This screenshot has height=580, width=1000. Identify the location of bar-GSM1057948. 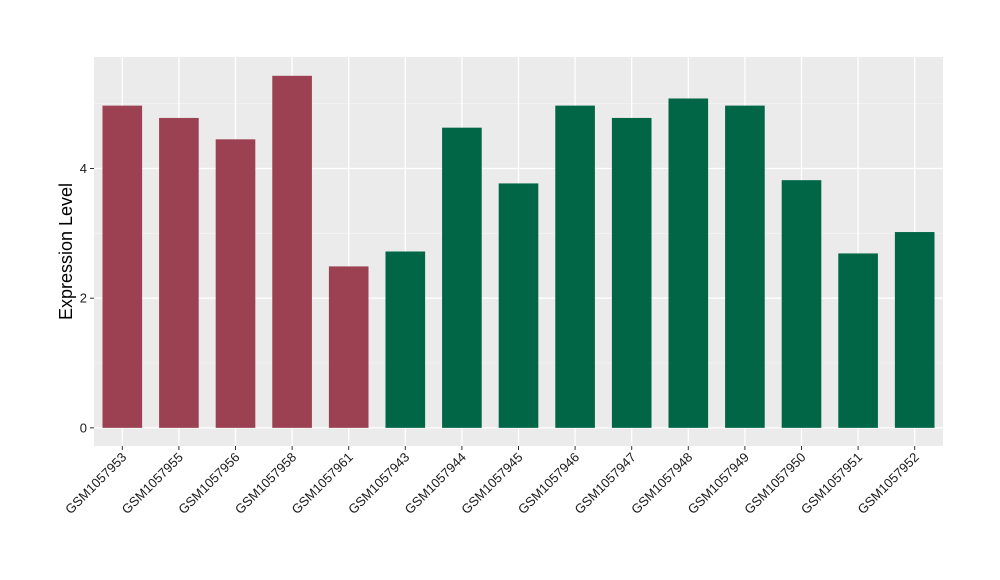
(688, 263).